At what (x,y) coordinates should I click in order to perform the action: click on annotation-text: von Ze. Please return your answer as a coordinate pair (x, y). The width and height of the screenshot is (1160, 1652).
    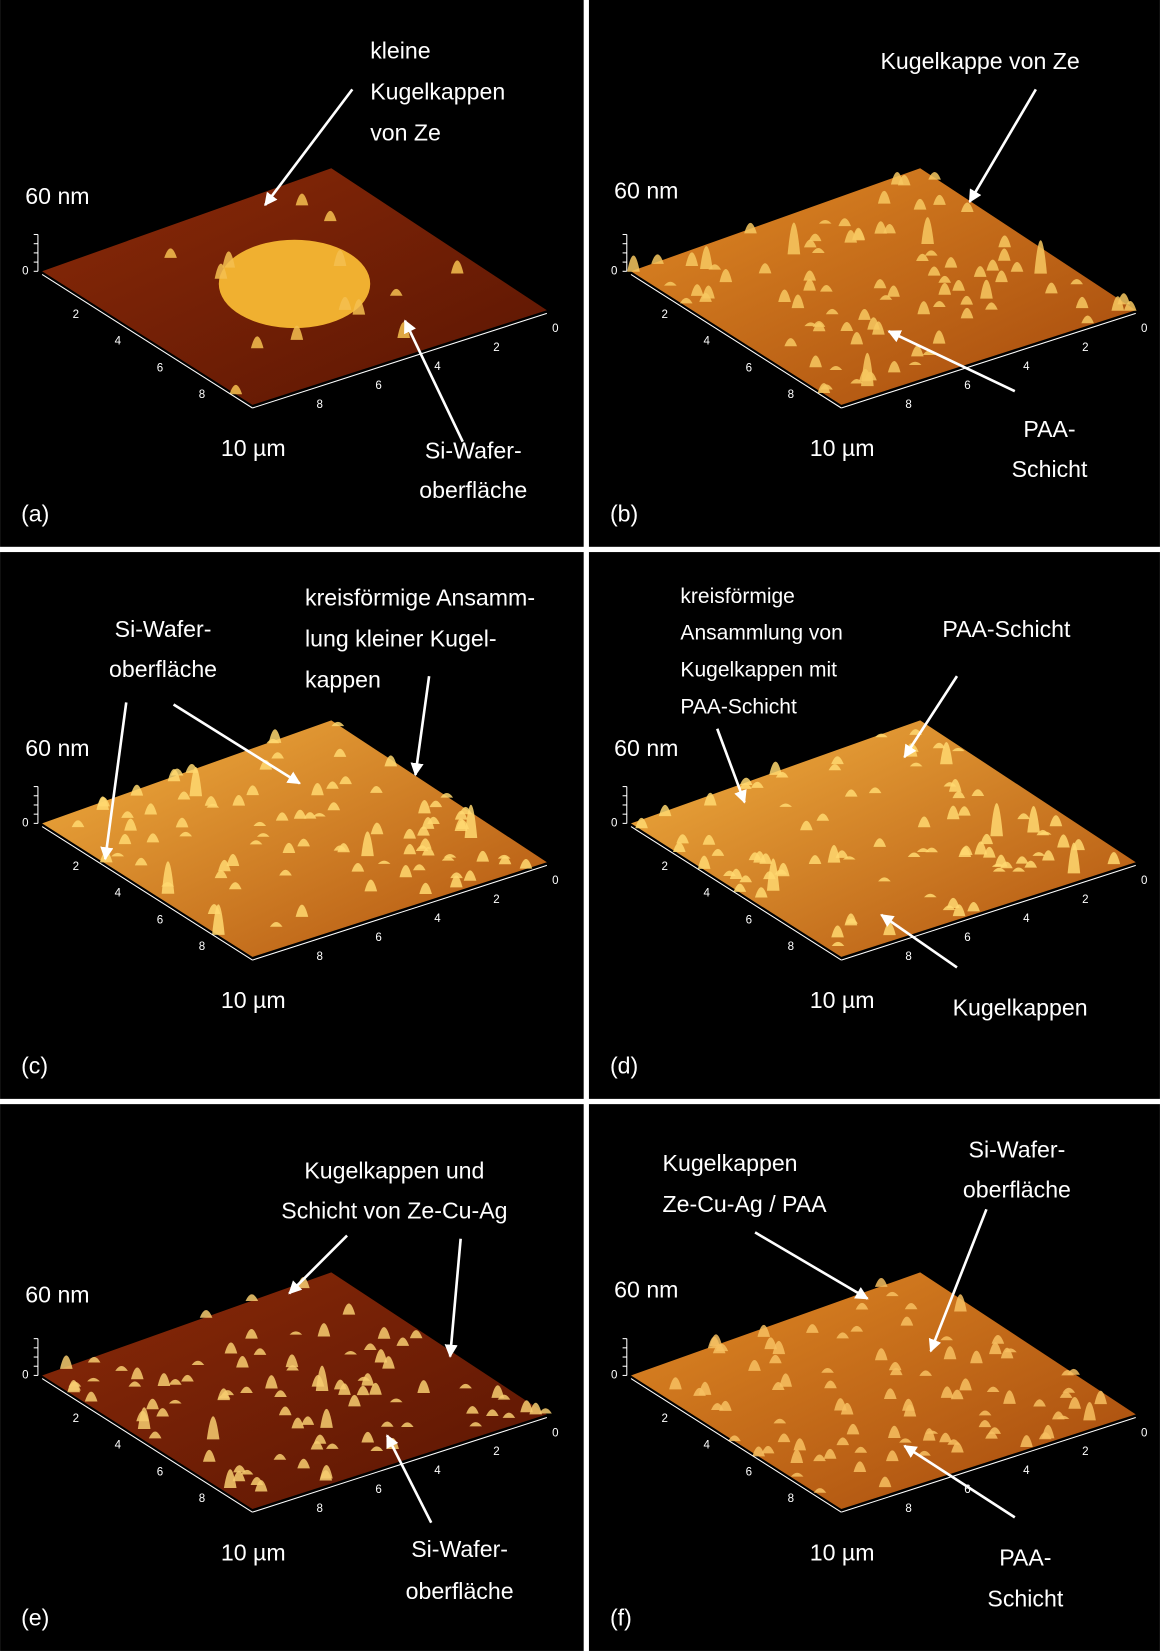
    Looking at the image, I should click on (405, 133).